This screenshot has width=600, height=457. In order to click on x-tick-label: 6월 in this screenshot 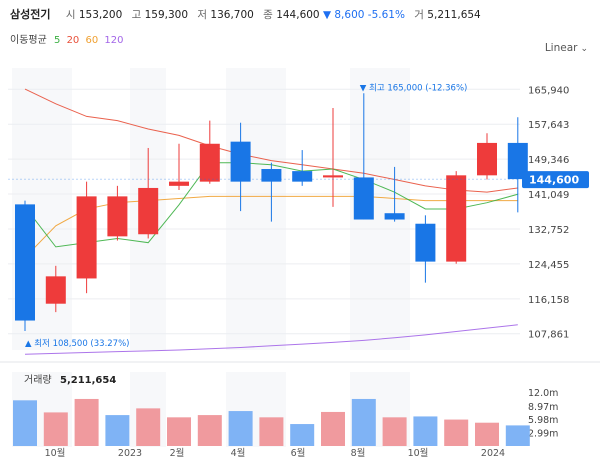, I will do `click(298, 452)`.